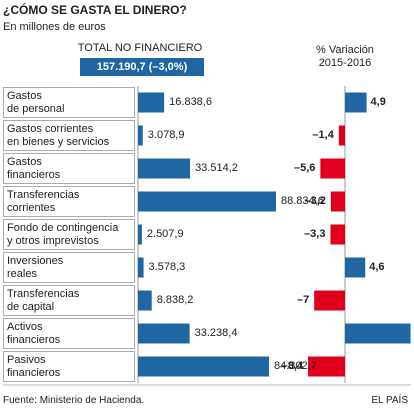 Image resolution: width=414 pixels, height=411 pixels. Describe the element at coordinates (167, 266) in the screenshot. I see `value-label: 3.578,3` at that location.